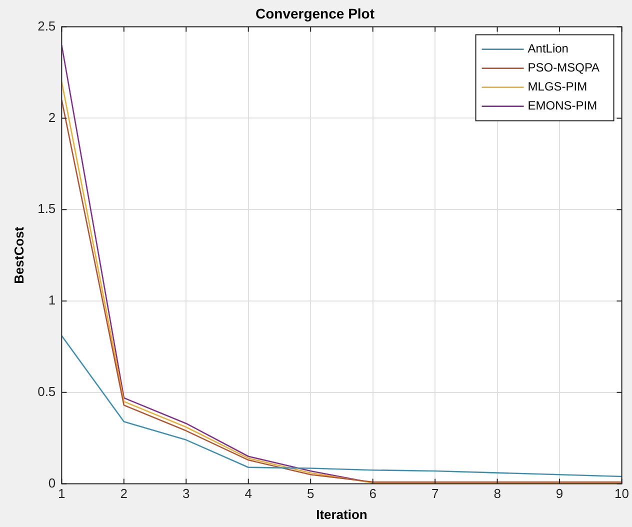 This screenshot has height=527, width=632. What do you see at coordinates (18, 255) in the screenshot?
I see `y-axis-title: BestCost` at bounding box center [18, 255].